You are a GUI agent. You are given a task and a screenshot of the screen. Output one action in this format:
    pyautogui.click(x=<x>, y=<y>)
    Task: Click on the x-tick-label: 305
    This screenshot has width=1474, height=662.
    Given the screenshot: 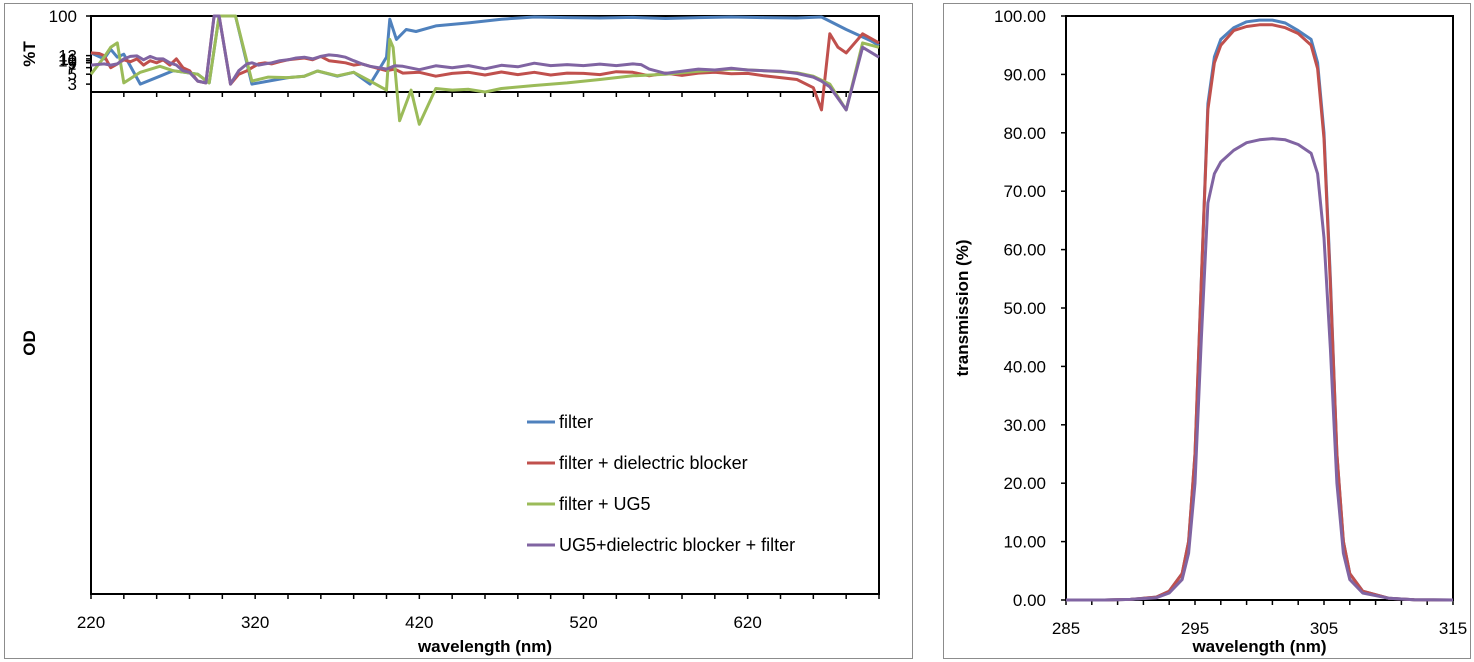 What is the action you would take?
    pyautogui.click(x=1324, y=628)
    